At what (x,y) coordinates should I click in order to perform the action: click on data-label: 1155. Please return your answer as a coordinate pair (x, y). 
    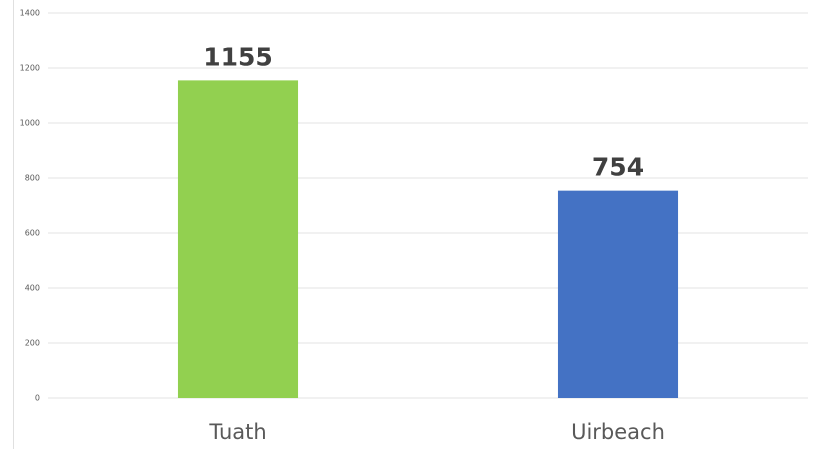
    Looking at the image, I should click on (238, 56).